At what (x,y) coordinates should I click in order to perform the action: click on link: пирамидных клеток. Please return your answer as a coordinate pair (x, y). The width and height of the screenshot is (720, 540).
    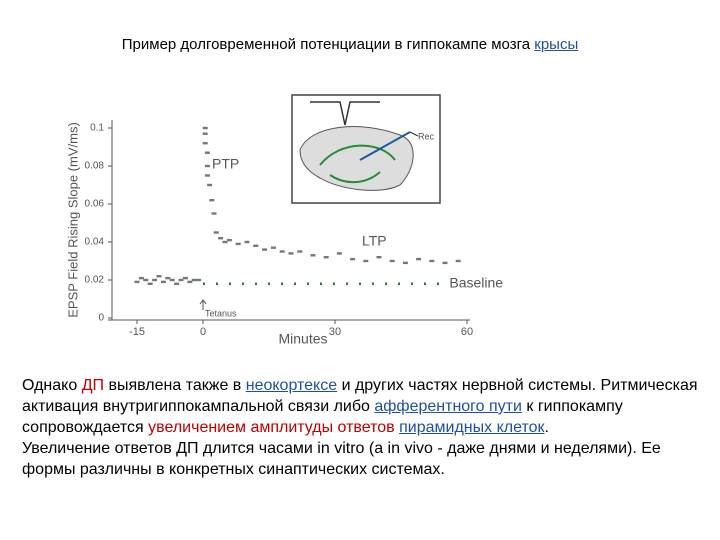
    Looking at the image, I should click on (472, 427).